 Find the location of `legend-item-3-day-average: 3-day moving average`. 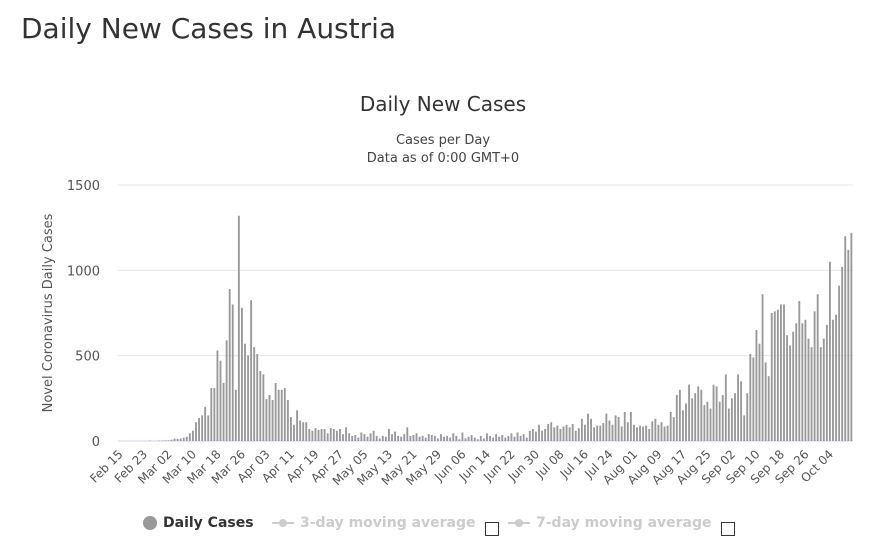

legend-item-3-day-average: 3-day moving average is located at coordinates (374, 523).